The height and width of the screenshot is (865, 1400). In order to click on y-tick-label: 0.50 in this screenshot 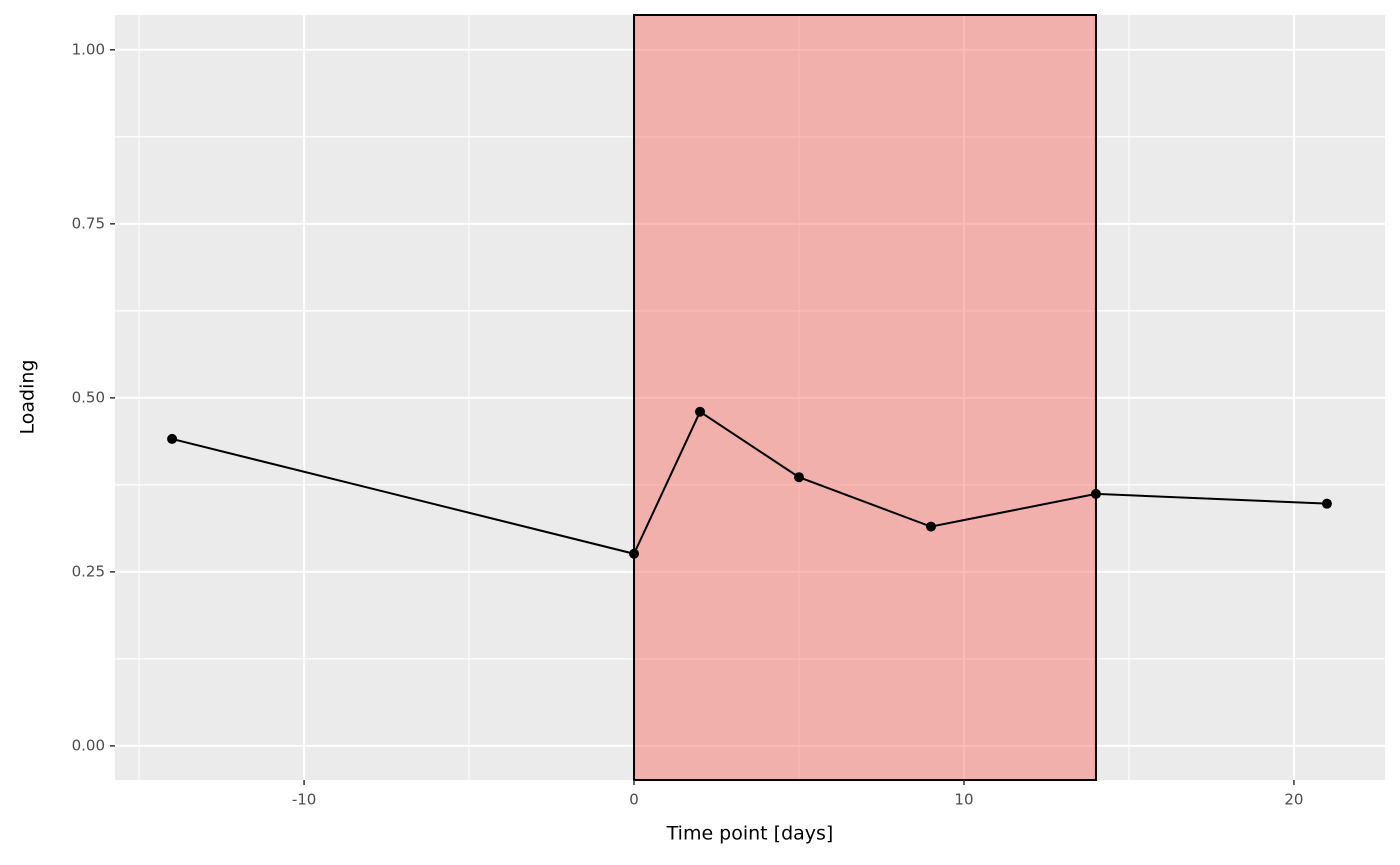, I will do `click(88, 397)`.